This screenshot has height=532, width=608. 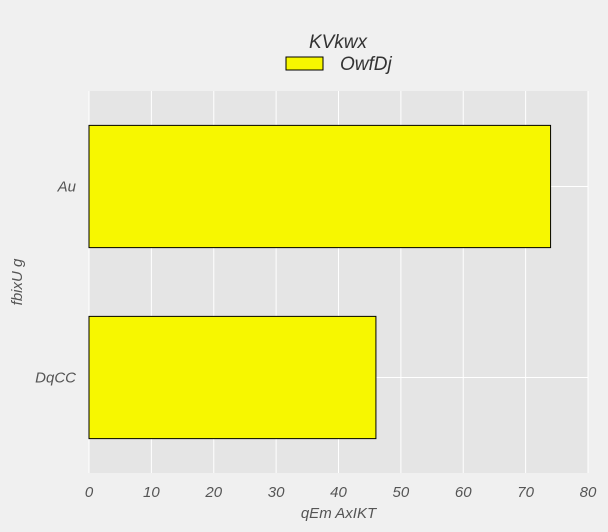 What do you see at coordinates (339, 53) in the screenshot?
I see `legend: KVkwx OwfDj` at bounding box center [339, 53].